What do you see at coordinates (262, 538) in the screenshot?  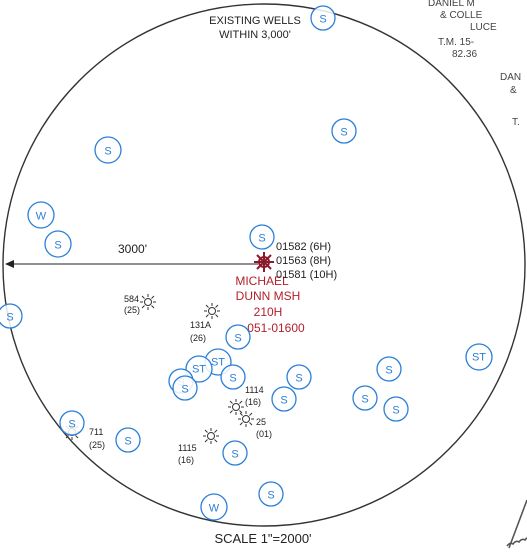 I see `scale-label: SCALE 1"=2000'` at bounding box center [262, 538].